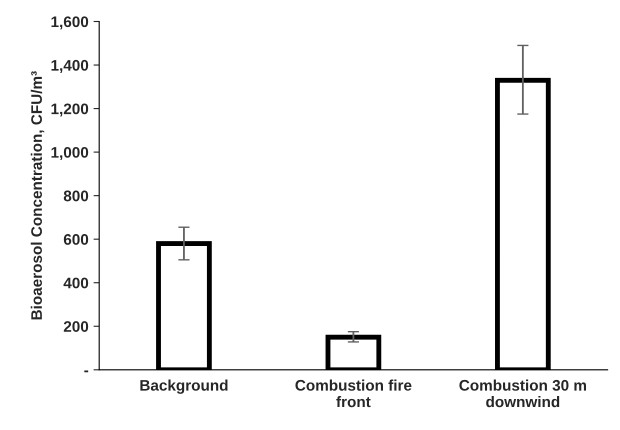  What do you see at coordinates (76, 326) in the screenshot?
I see `y-tick-label: 200` at bounding box center [76, 326].